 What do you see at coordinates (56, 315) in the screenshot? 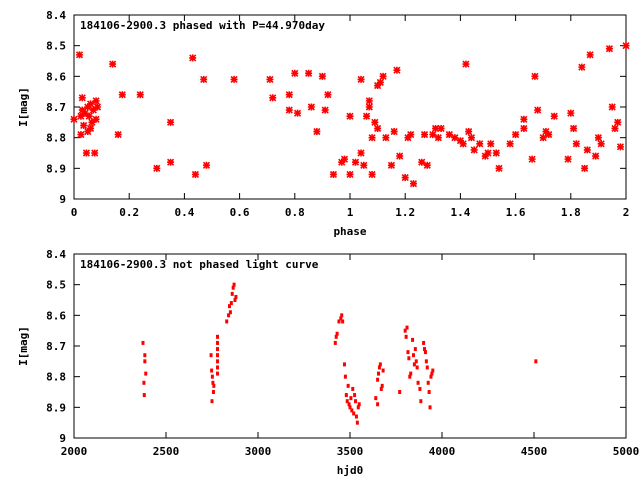
I see `y-tick-label: 8.6` at bounding box center [56, 315].